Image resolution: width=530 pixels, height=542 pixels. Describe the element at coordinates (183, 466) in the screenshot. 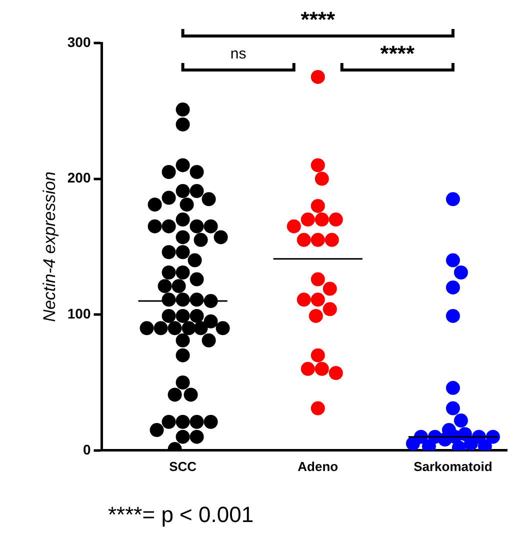

I see `x-tick-label: SCC` at that location.